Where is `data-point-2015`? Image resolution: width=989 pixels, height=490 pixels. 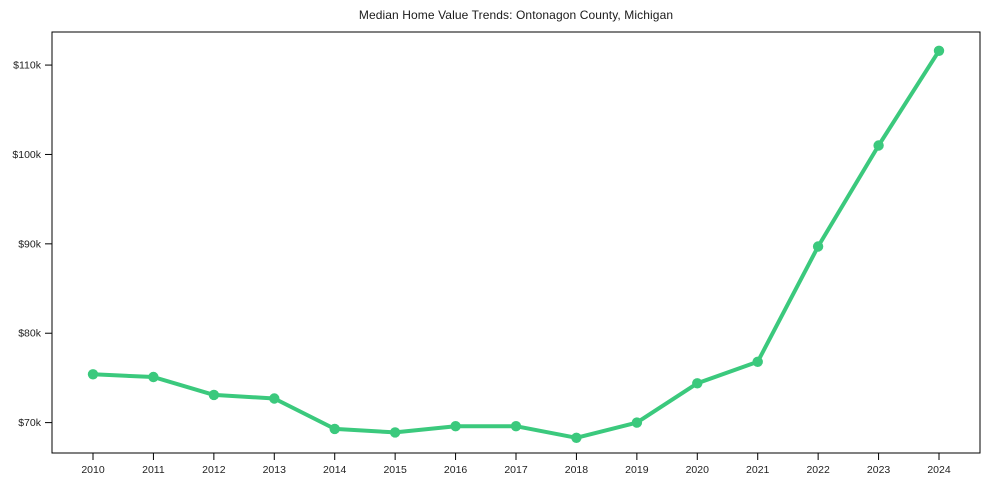
data-point-2015 is located at coordinates (395, 432).